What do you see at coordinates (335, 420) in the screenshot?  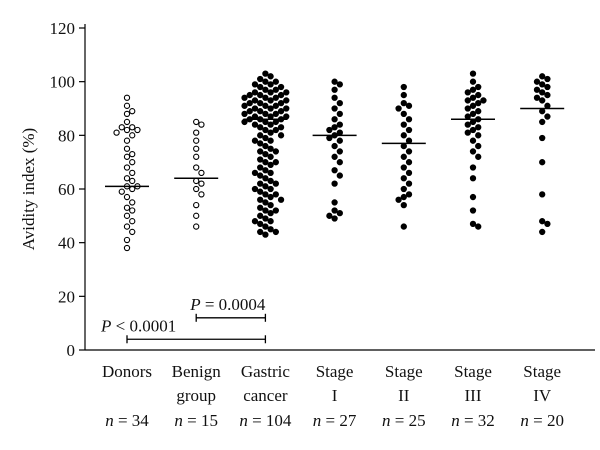 I see `sample-size-label: n = 27` at bounding box center [335, 420].